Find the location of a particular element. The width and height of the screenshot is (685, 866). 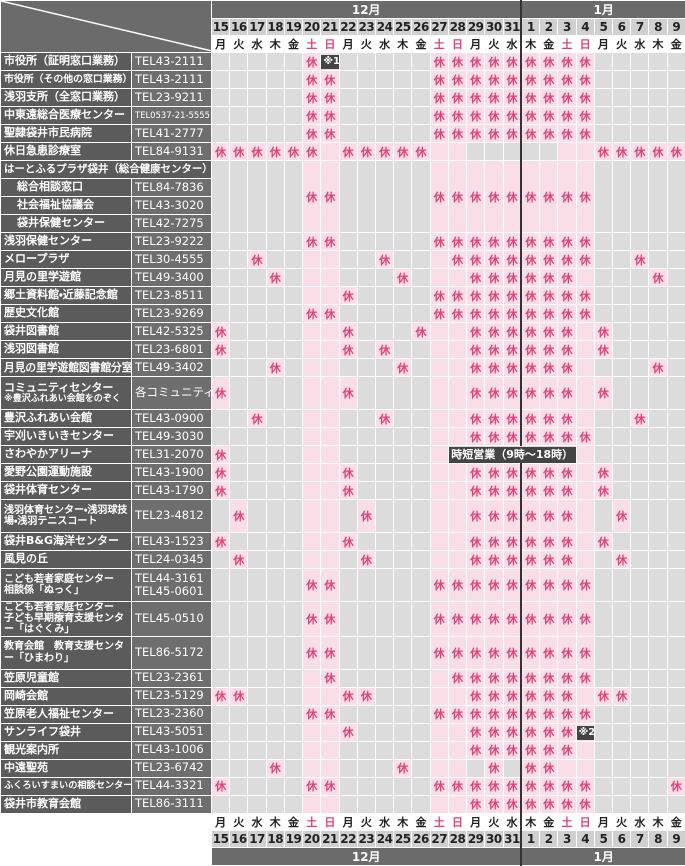

day-number: 2 is located at coordinates (549, 27).